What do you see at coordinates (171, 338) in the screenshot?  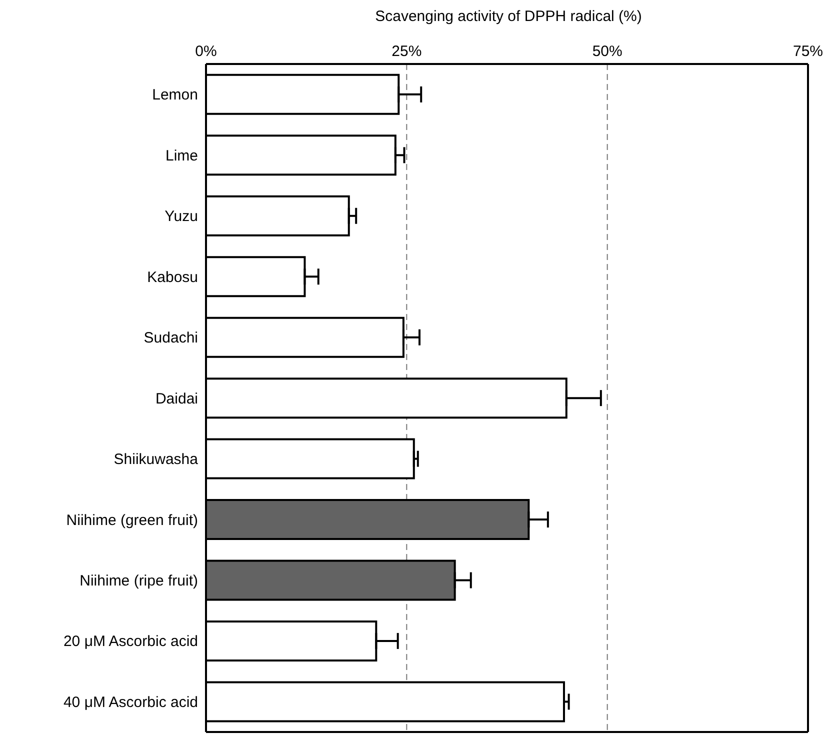 I see `y-tick-label: Sudachi` at bounding box center [171, 338].